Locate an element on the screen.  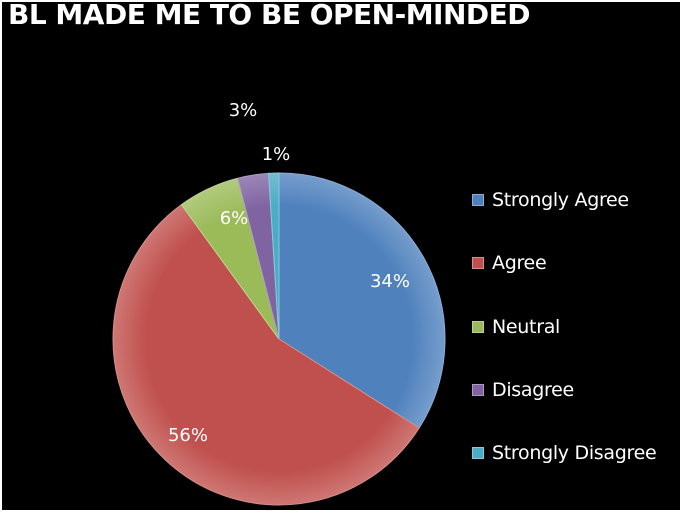
legend-item-strongly-disagree: Strongly Disagree is located at coordinates (564, 453).